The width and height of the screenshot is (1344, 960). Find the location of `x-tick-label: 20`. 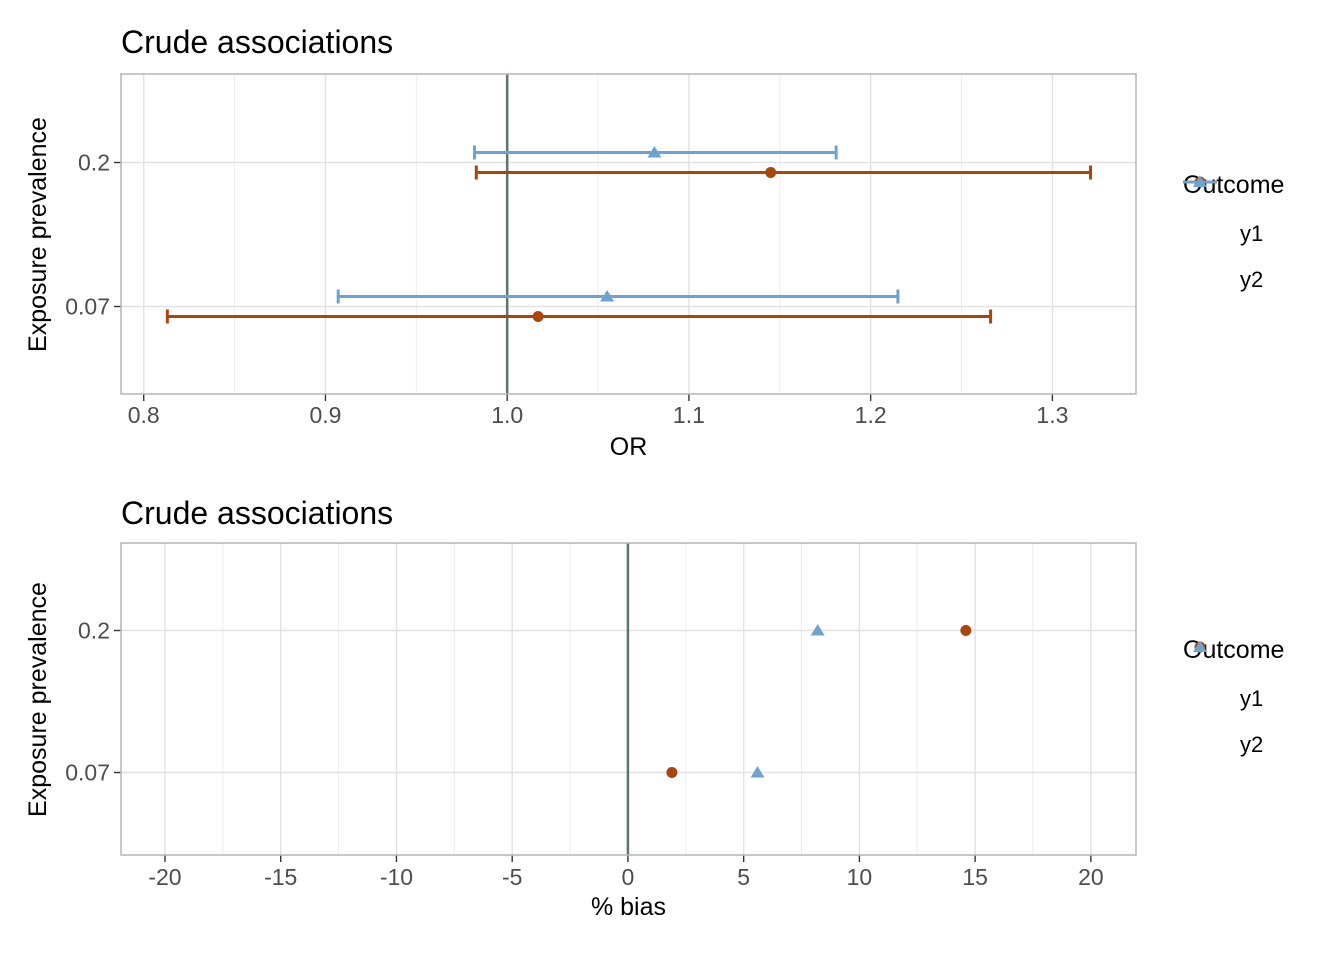

x-tick-label: 20 is located at coordinates (1091, 877).